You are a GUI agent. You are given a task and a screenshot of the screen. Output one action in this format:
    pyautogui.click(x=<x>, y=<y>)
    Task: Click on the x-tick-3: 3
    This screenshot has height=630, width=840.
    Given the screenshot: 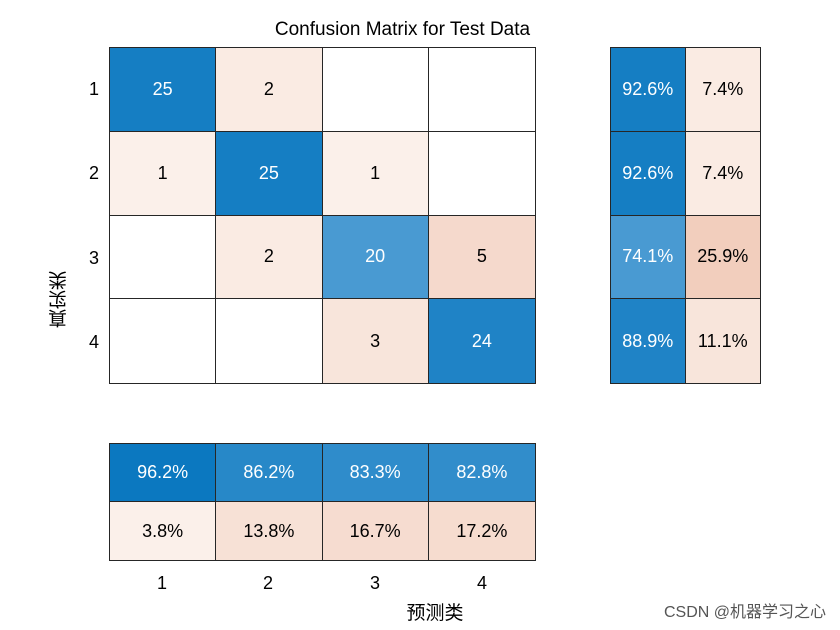 What is the action you would take?
    pyautogui.click(x=374, y=583)
    